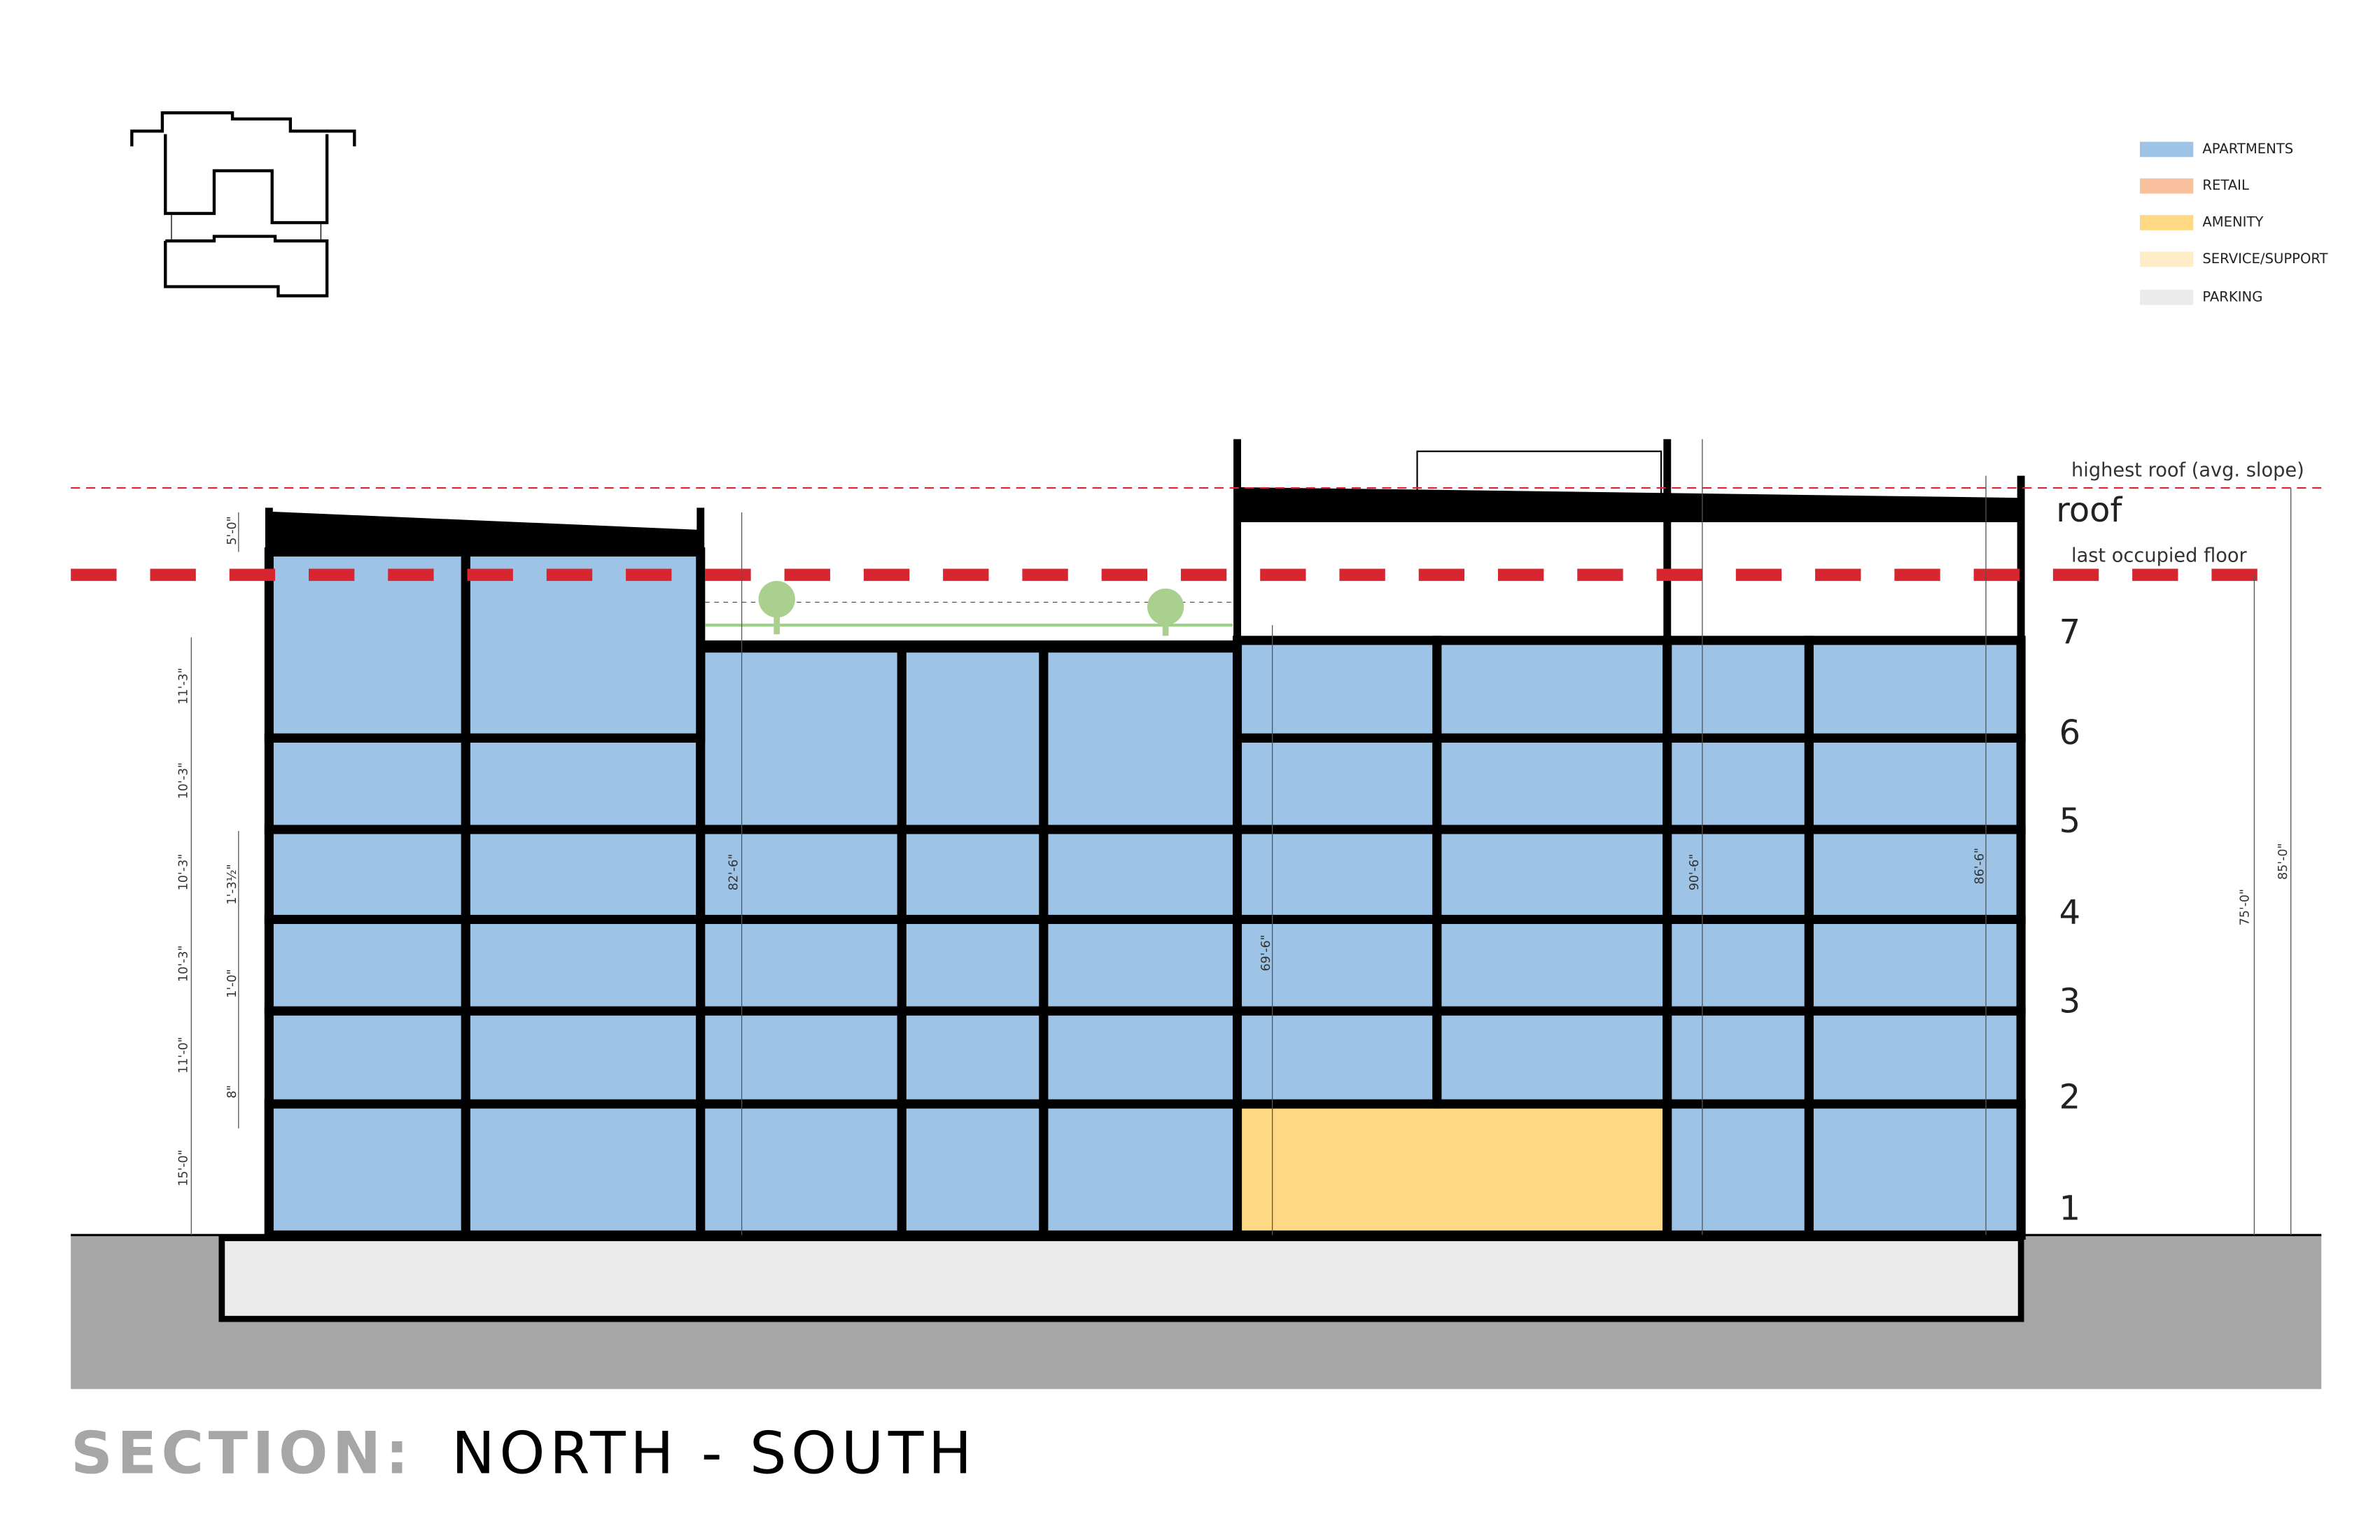  I want to click on legend-label: RETAIL, so click(2225, 185).